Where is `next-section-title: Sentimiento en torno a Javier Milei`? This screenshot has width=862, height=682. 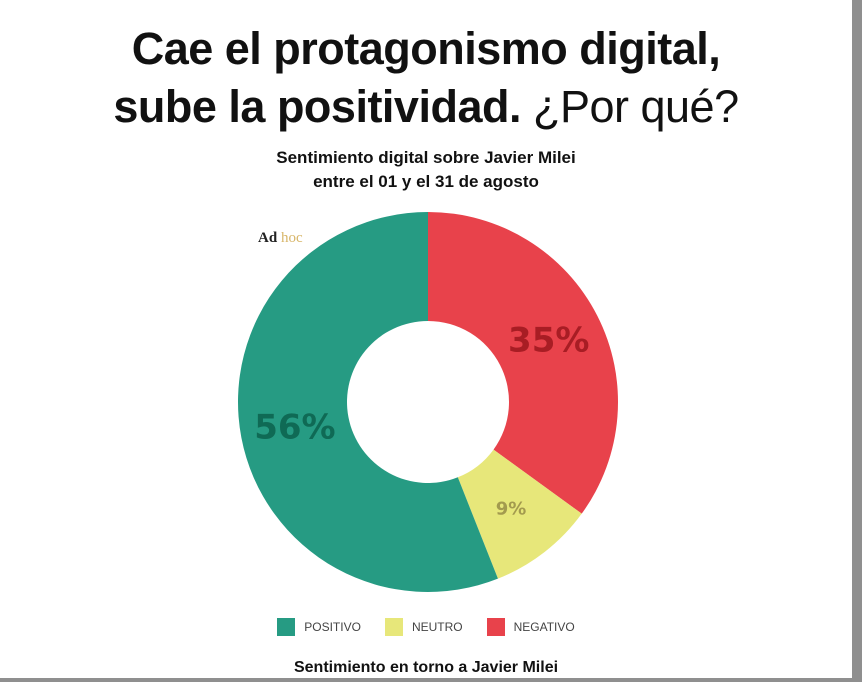 next-section-title: Sentimiento en torno a Javier Milei is located at coordinates (426, 667).